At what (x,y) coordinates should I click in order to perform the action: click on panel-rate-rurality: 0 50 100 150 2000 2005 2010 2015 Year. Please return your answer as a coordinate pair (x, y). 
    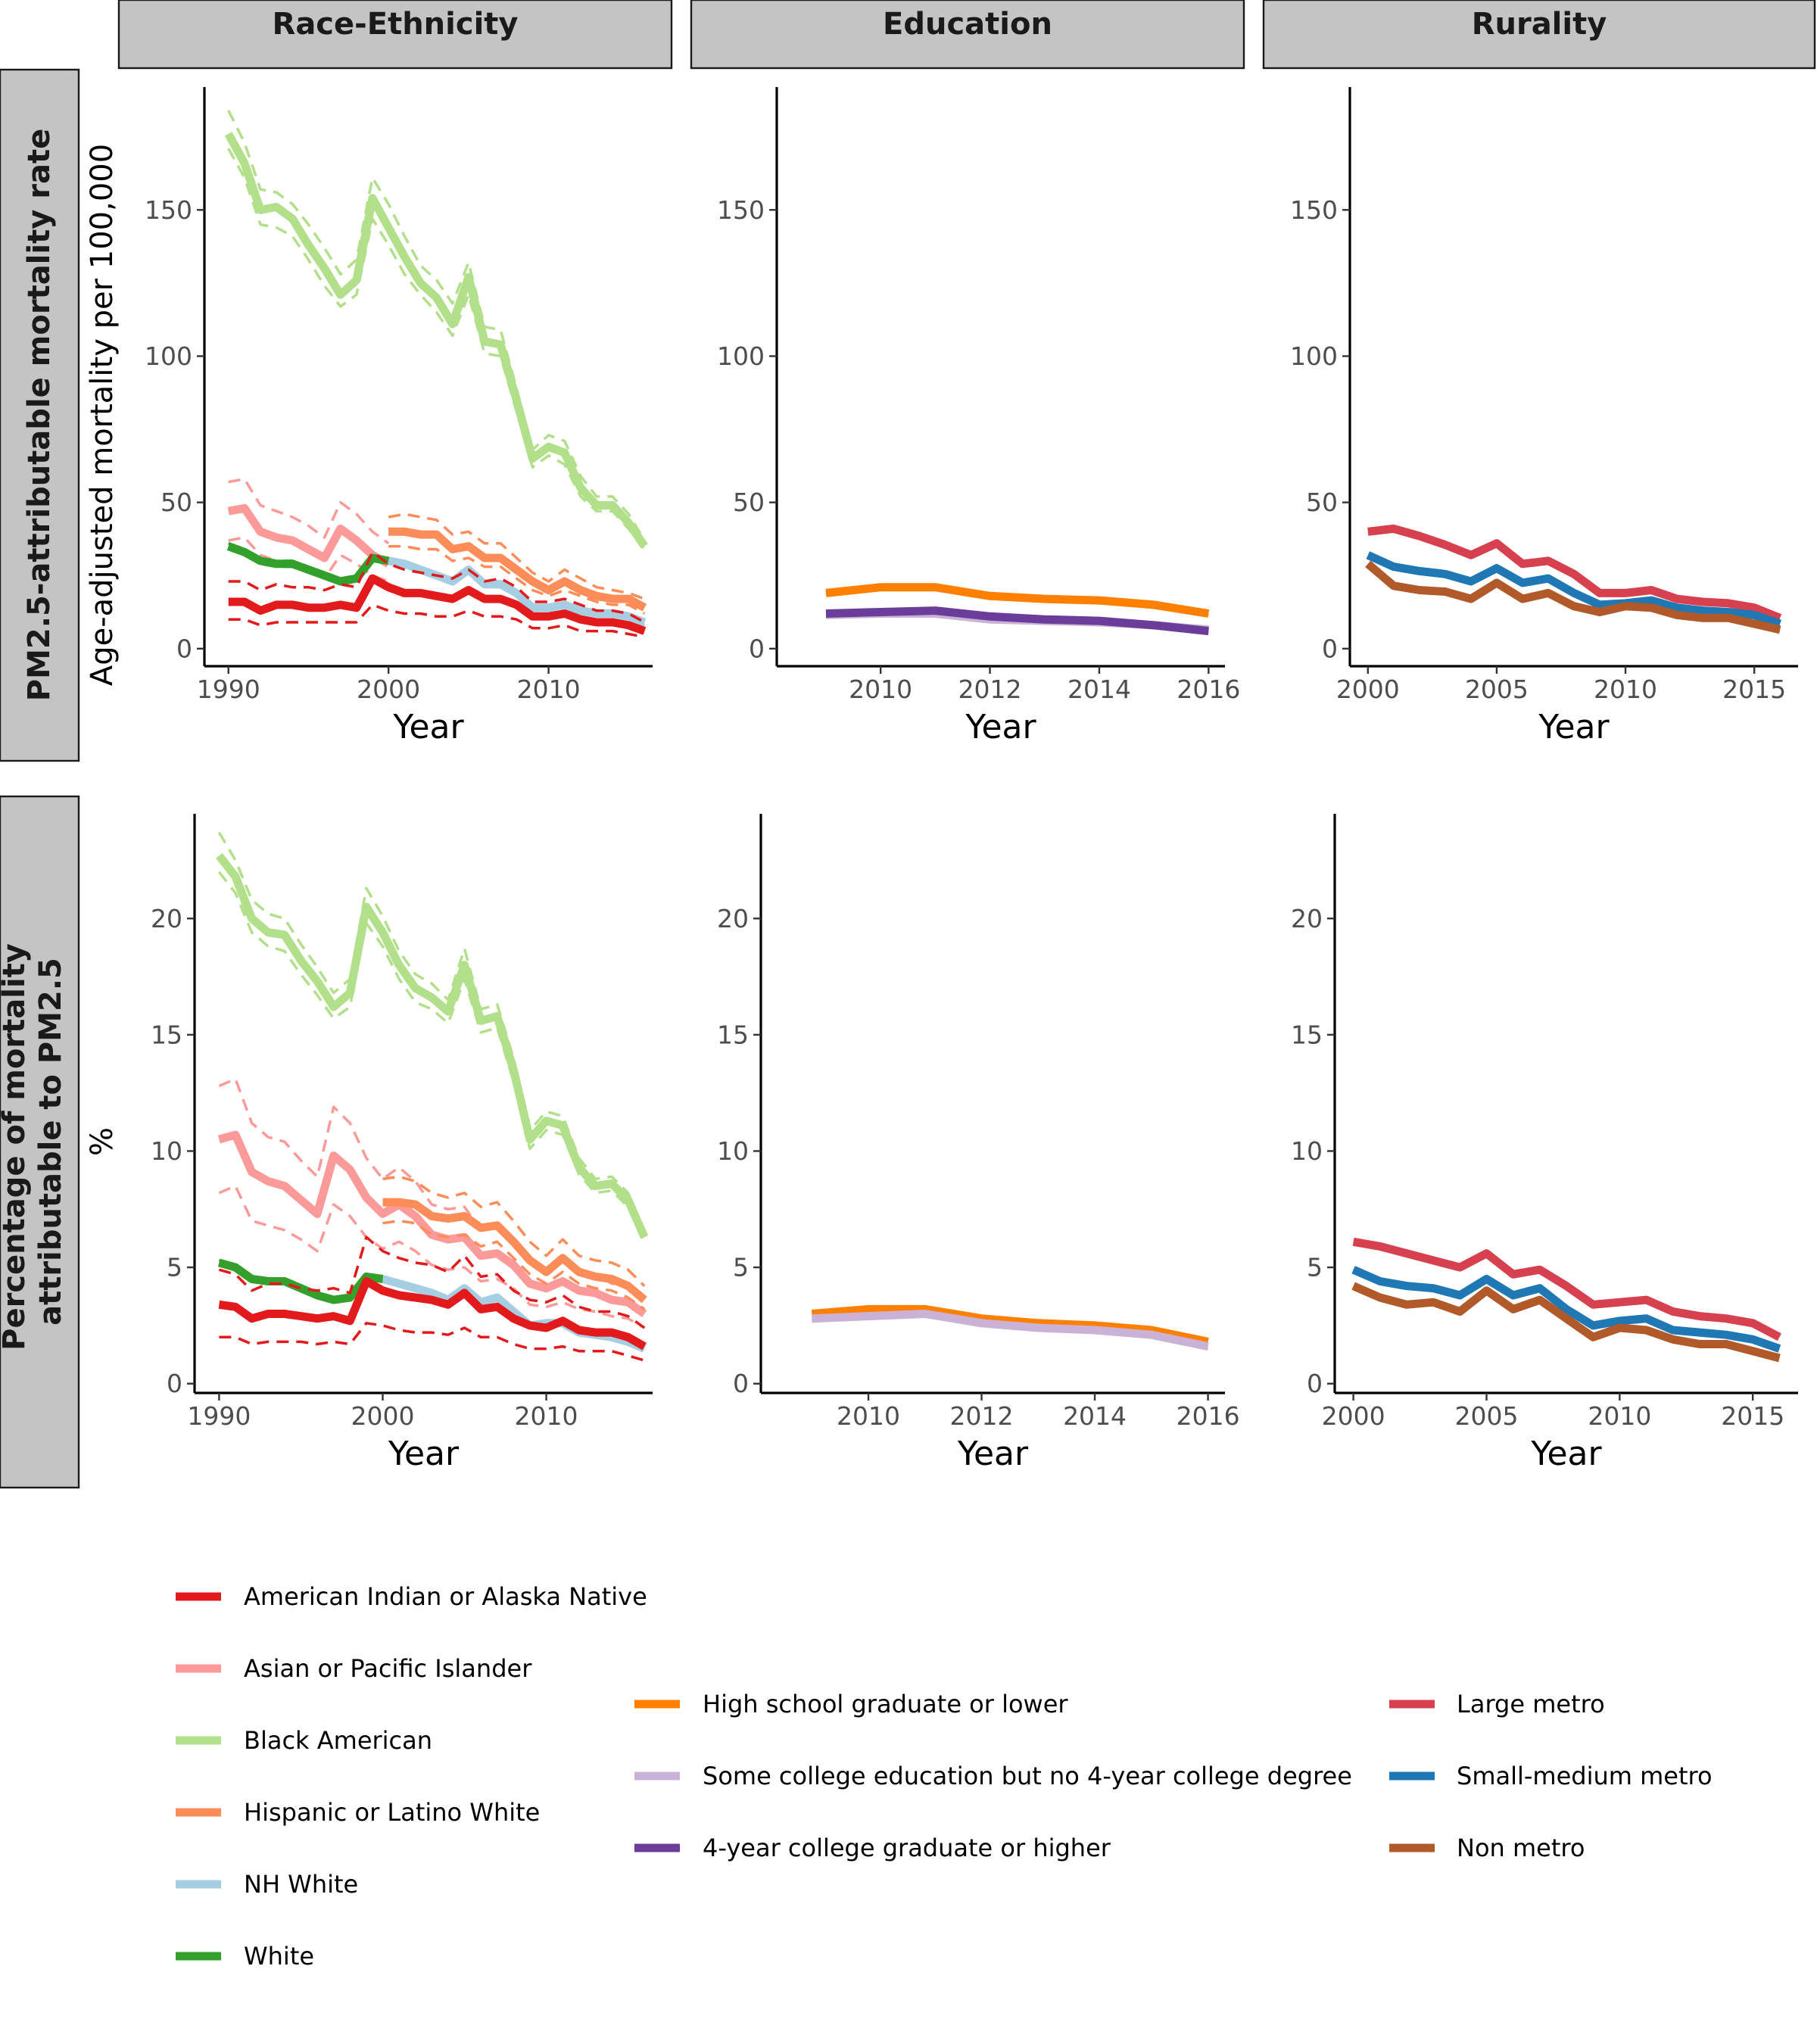
    Looking at the image, I should click on (1544, 416).